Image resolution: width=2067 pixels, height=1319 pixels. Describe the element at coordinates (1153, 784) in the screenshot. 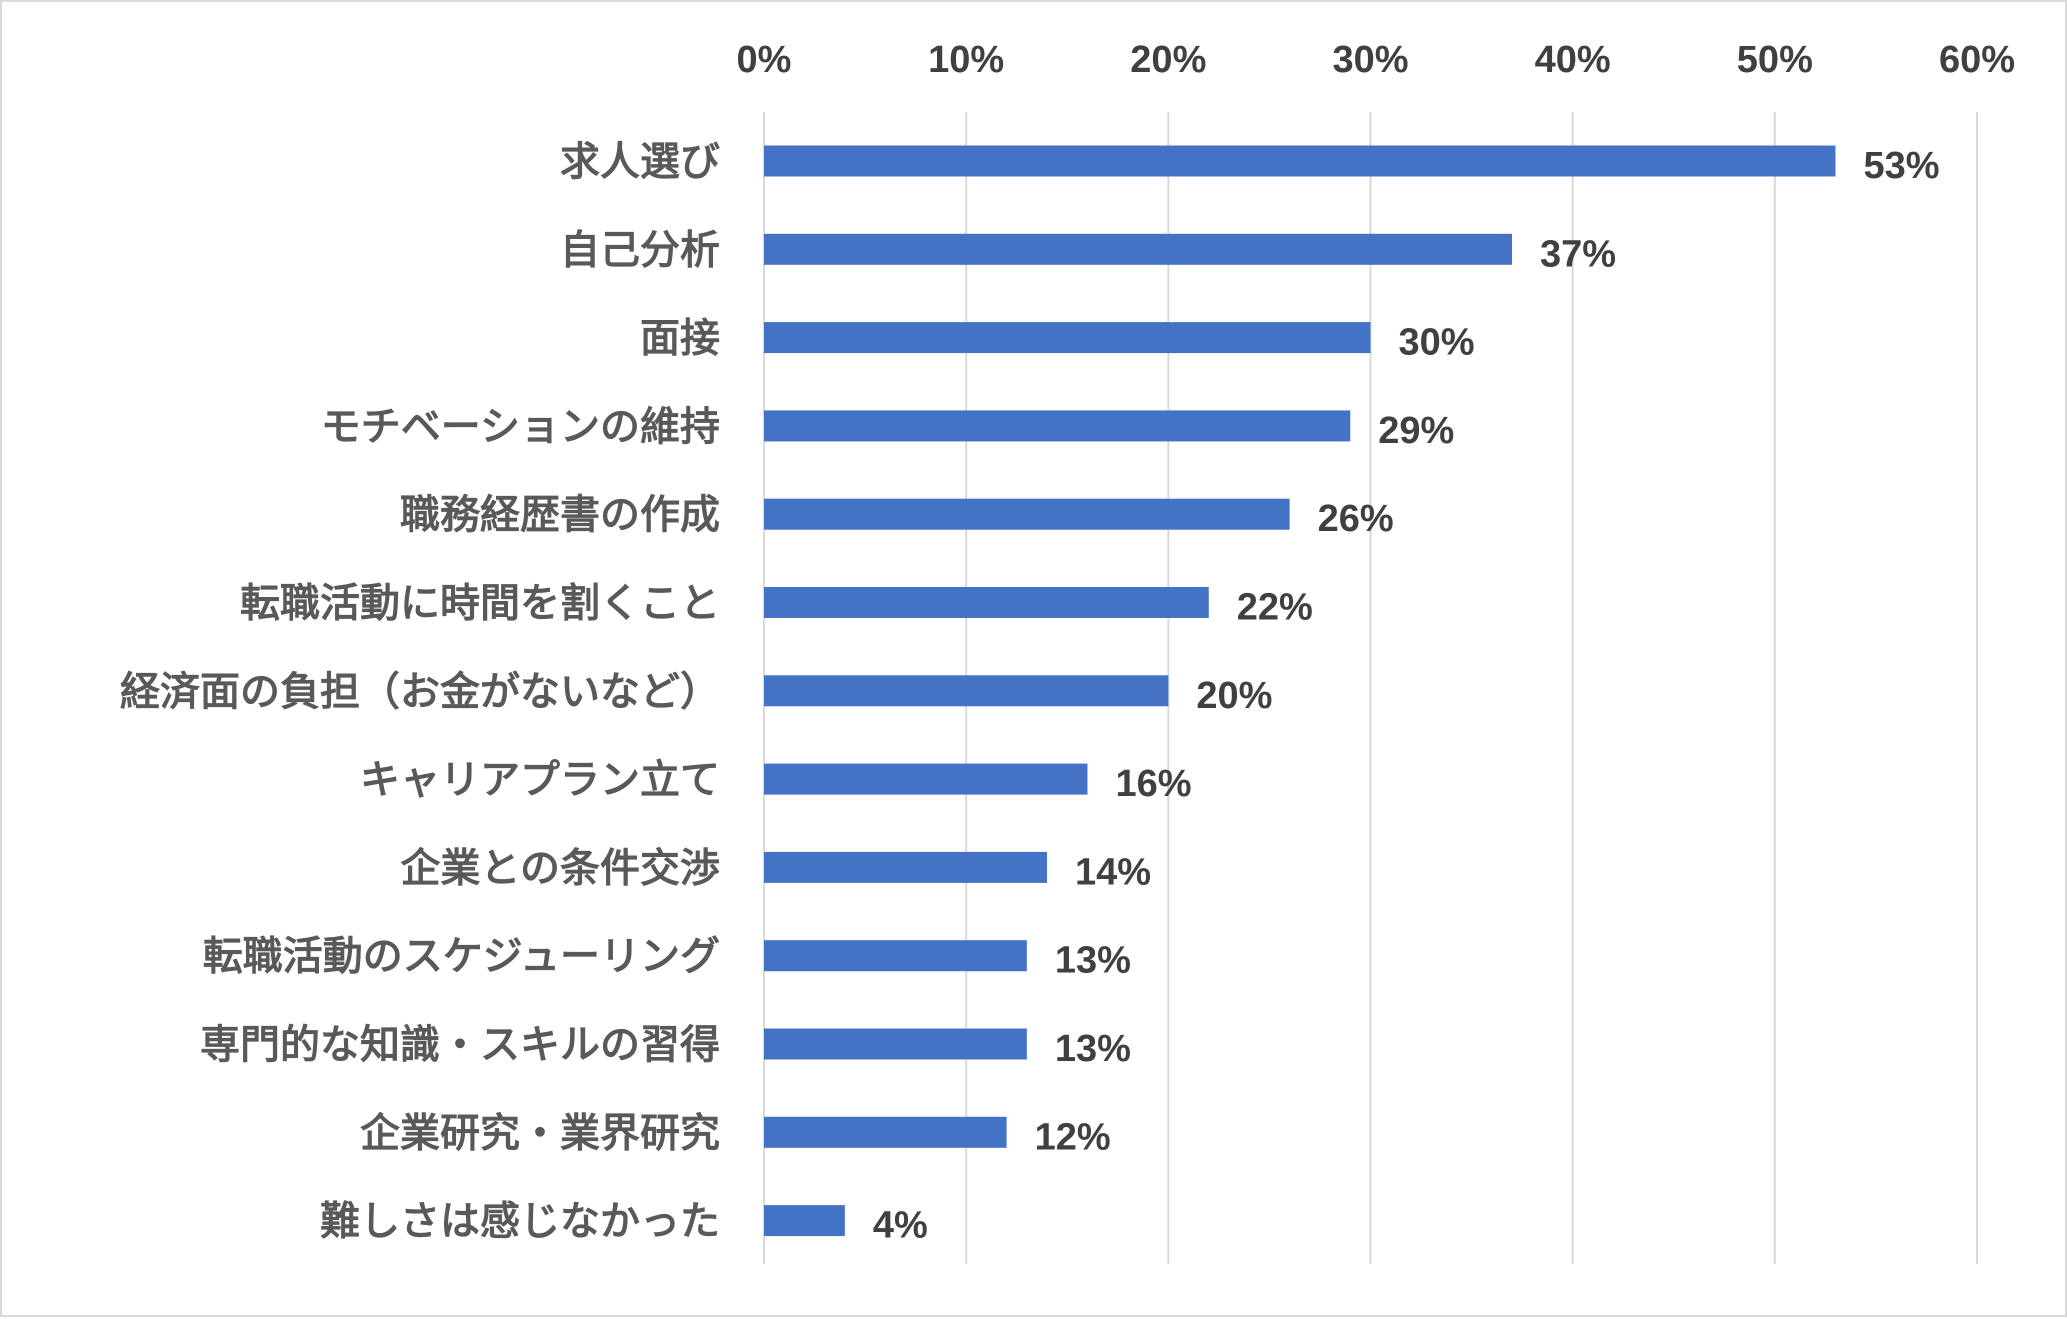

I see `data-label: 16%` at that location.